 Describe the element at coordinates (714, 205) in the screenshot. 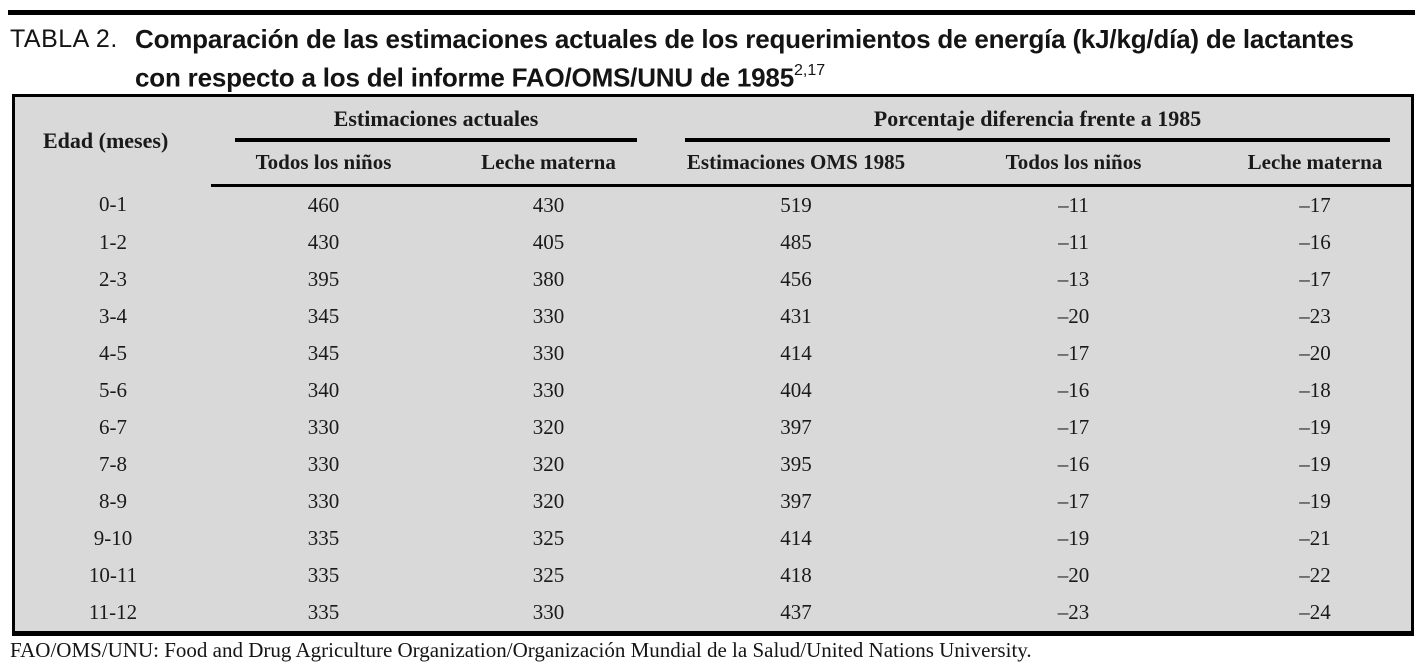

I see `table-row: 0-1 460 430 519 –11 –17` at that location.